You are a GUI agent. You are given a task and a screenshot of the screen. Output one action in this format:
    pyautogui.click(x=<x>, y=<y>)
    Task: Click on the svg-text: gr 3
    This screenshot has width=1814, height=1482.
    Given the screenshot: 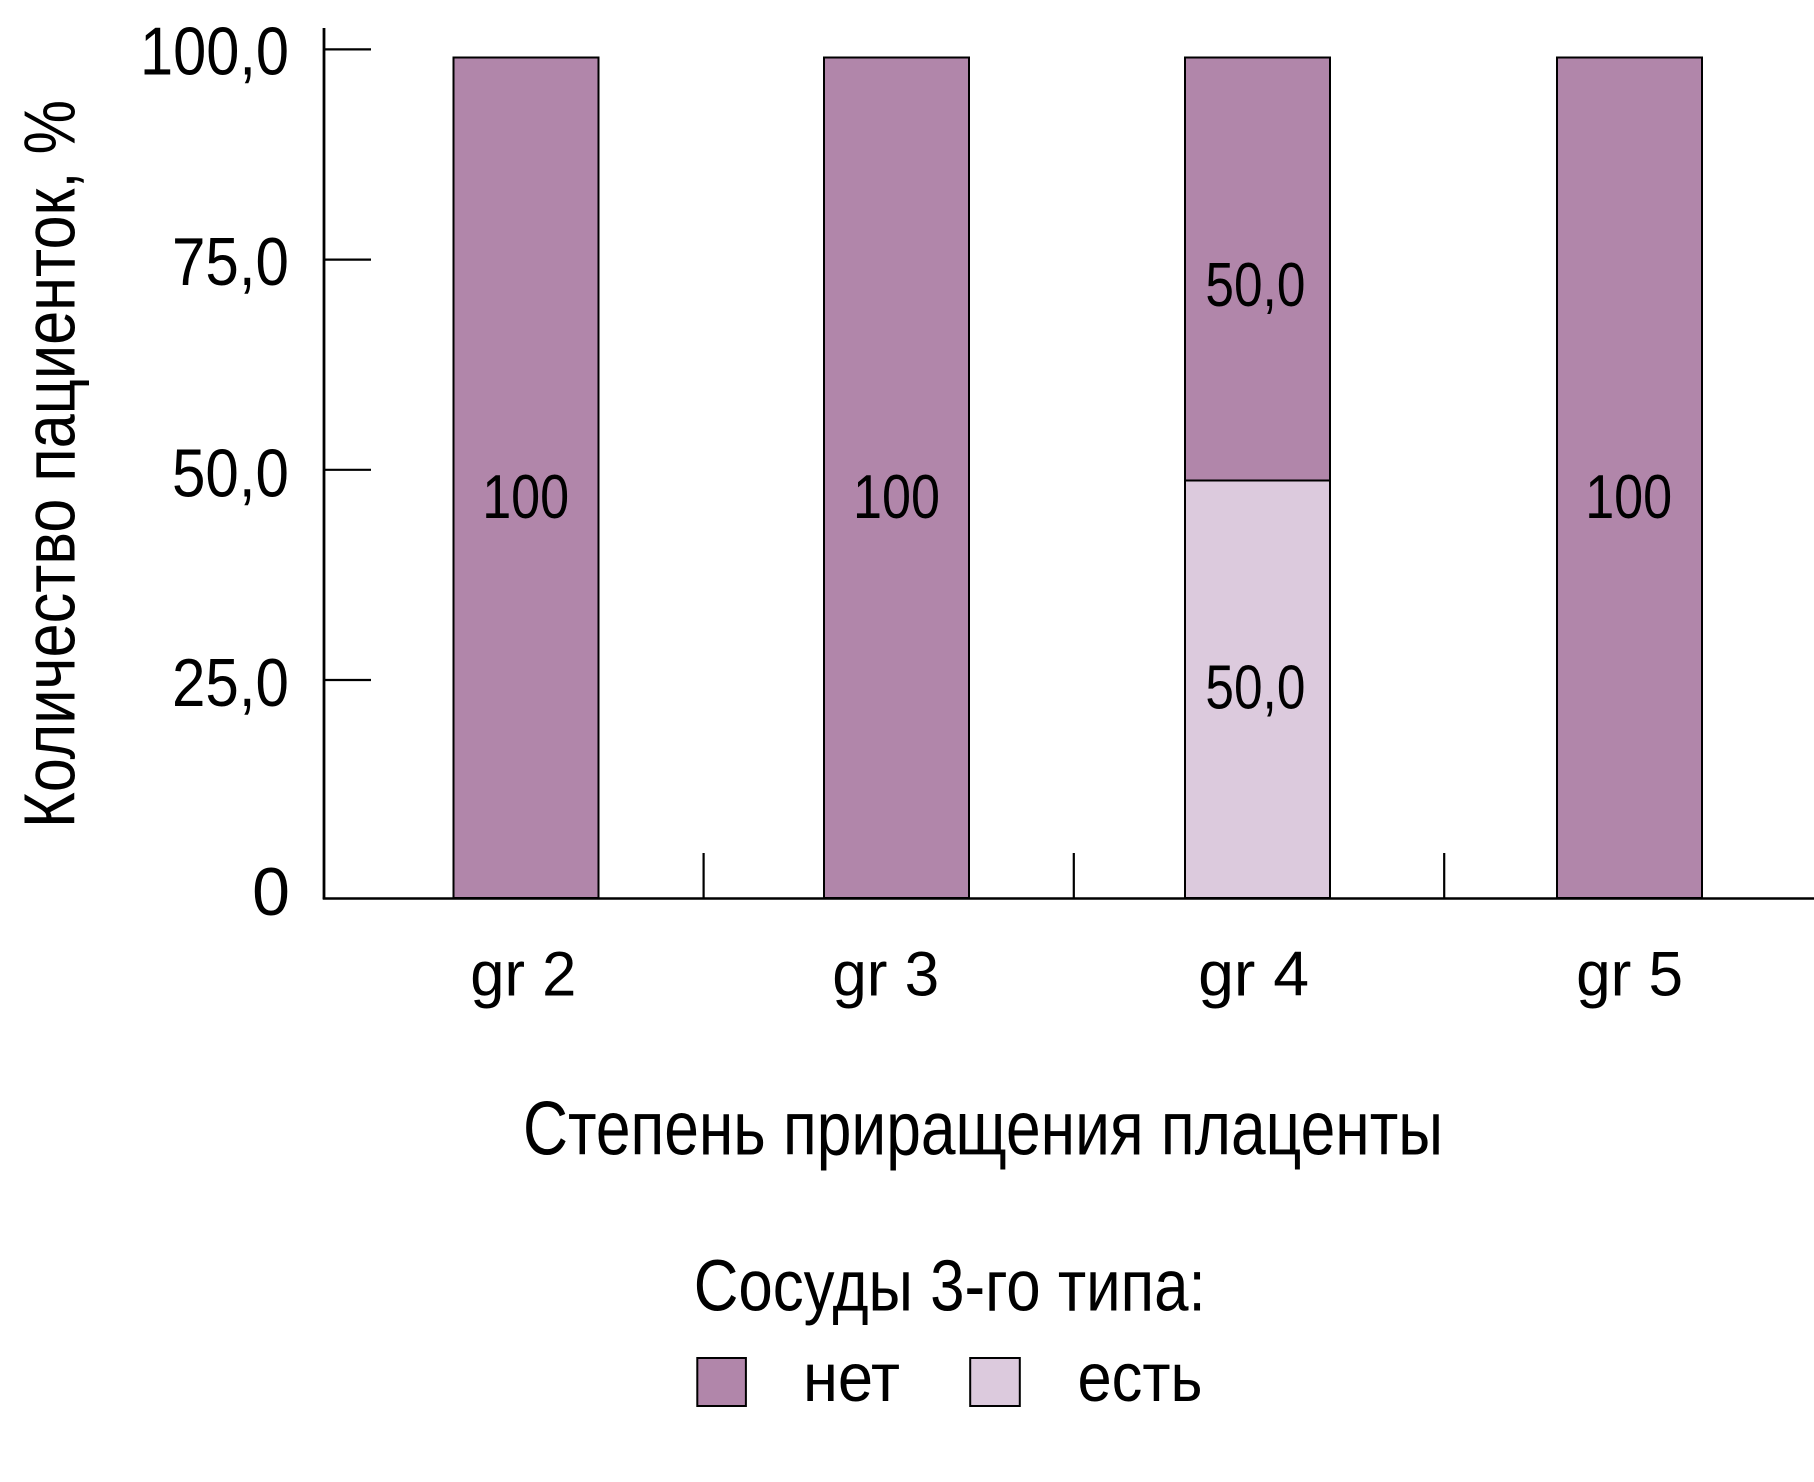 What is the action you would take?
    pyautogui.click(x=885, y=975)
    